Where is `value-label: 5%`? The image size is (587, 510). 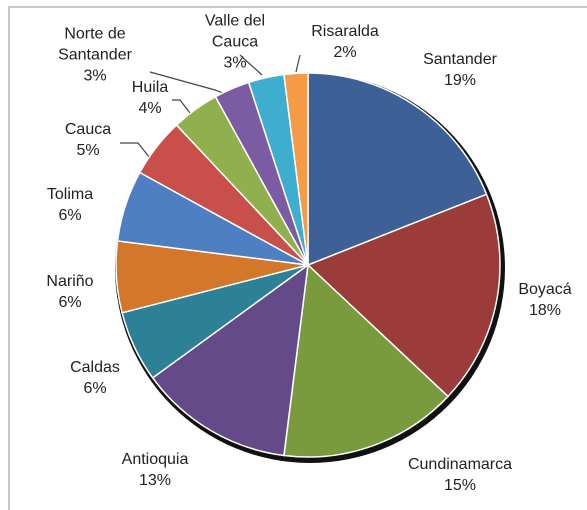
value-label: 5% is located at coordinates (88, 150).